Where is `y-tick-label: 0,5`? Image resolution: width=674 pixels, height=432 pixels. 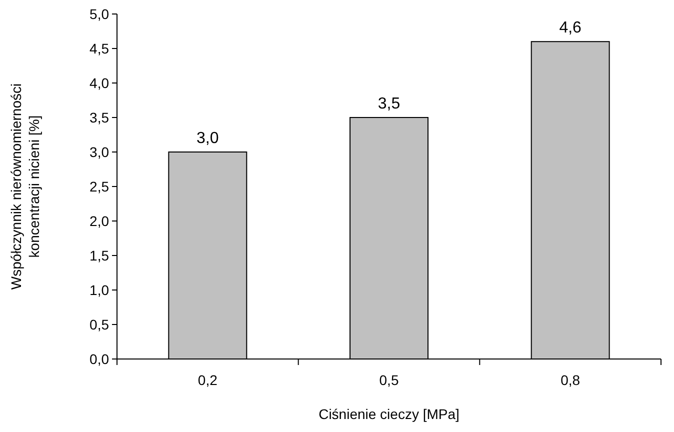
y-tick-label: 0,5 is located at coordinates (100, 324).